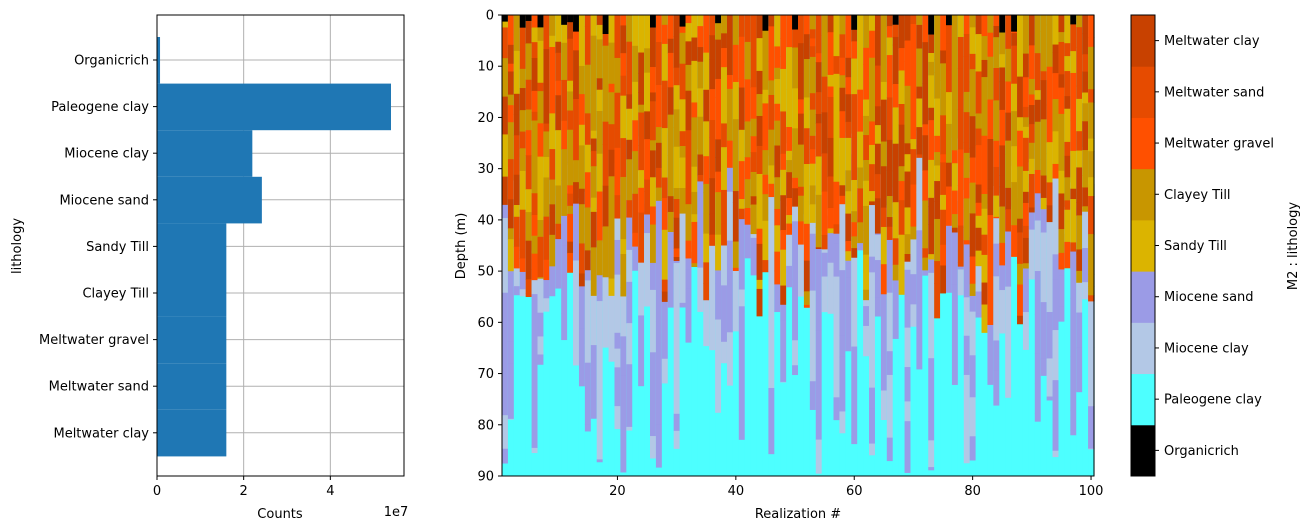  What do you see at coordinates (243, 487) in the screenshot?
I see `histogram-x-ticks: 0 2 4` at bounding box center [243, 487].